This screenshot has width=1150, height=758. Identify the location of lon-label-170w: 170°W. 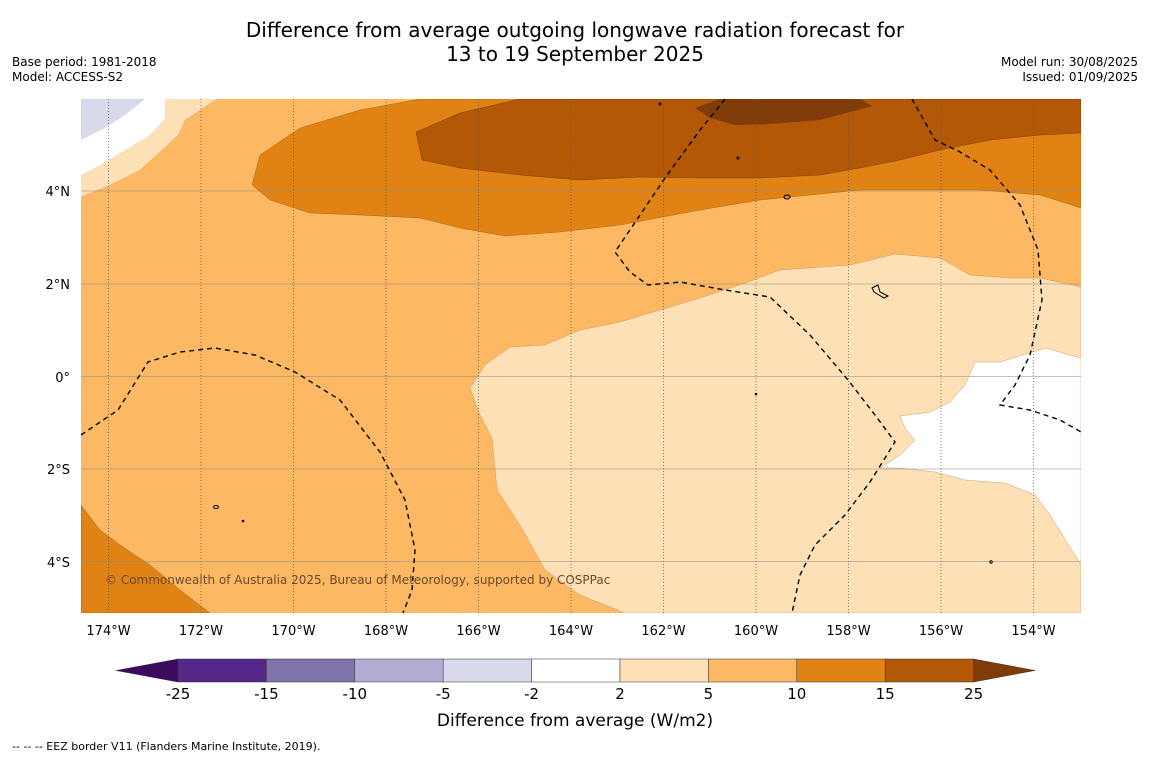
(293, 631).